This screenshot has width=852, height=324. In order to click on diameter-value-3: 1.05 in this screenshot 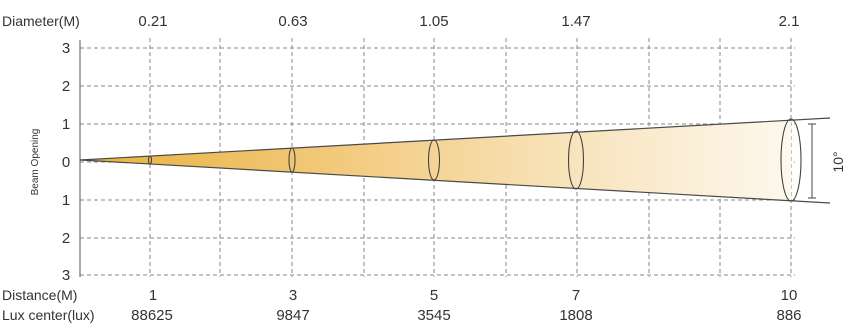, I will do `click(433, 21)`.